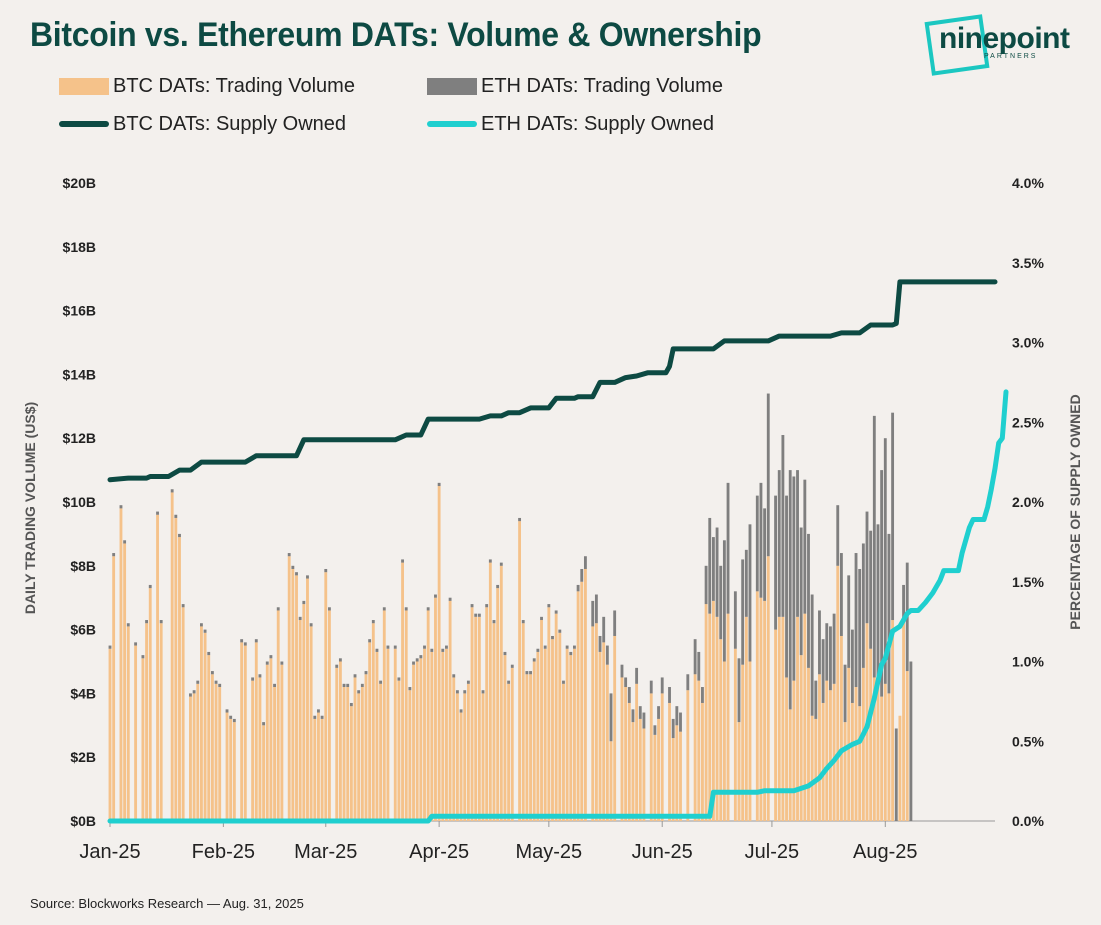 This screenshot has height=925, width=1101. I want to click on x-axis-tick-label: Jan-25, so click(109, 852).